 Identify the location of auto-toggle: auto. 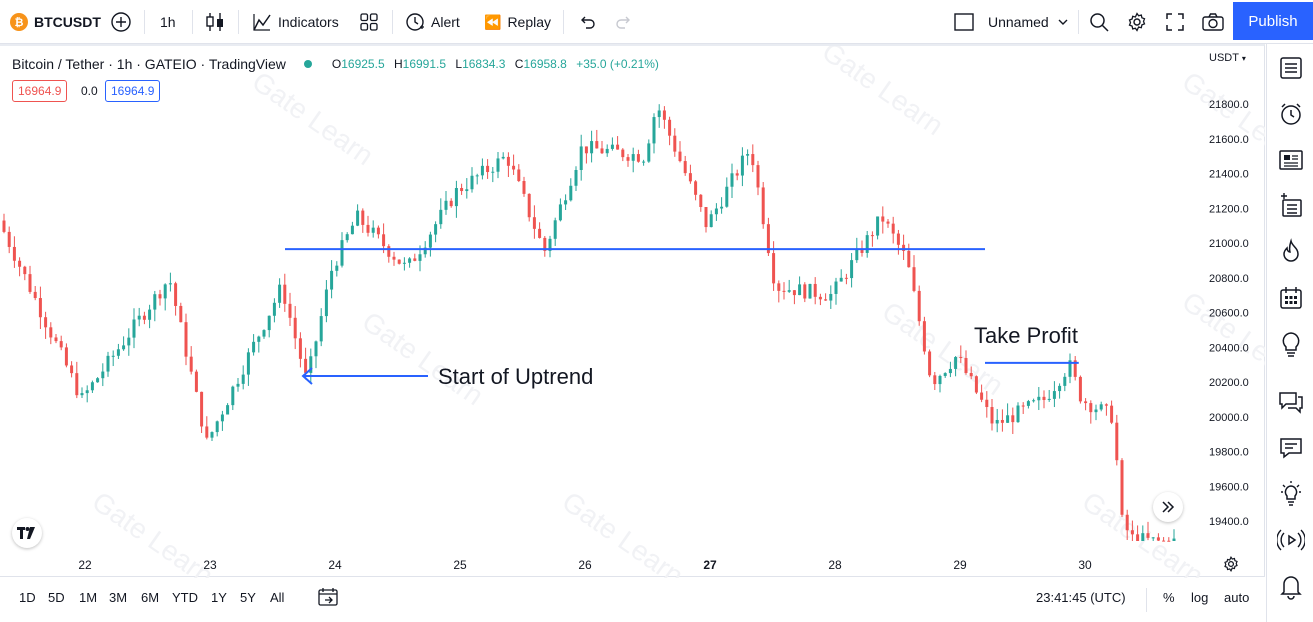
(1237, 597).